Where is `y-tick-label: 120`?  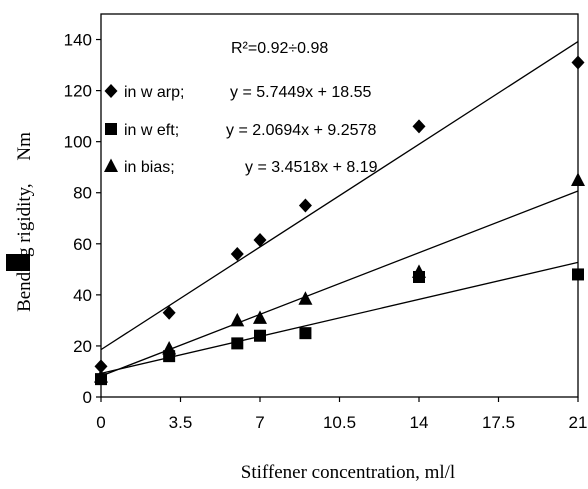
y-tick-label: 120 is located at coordinates (78, 91).